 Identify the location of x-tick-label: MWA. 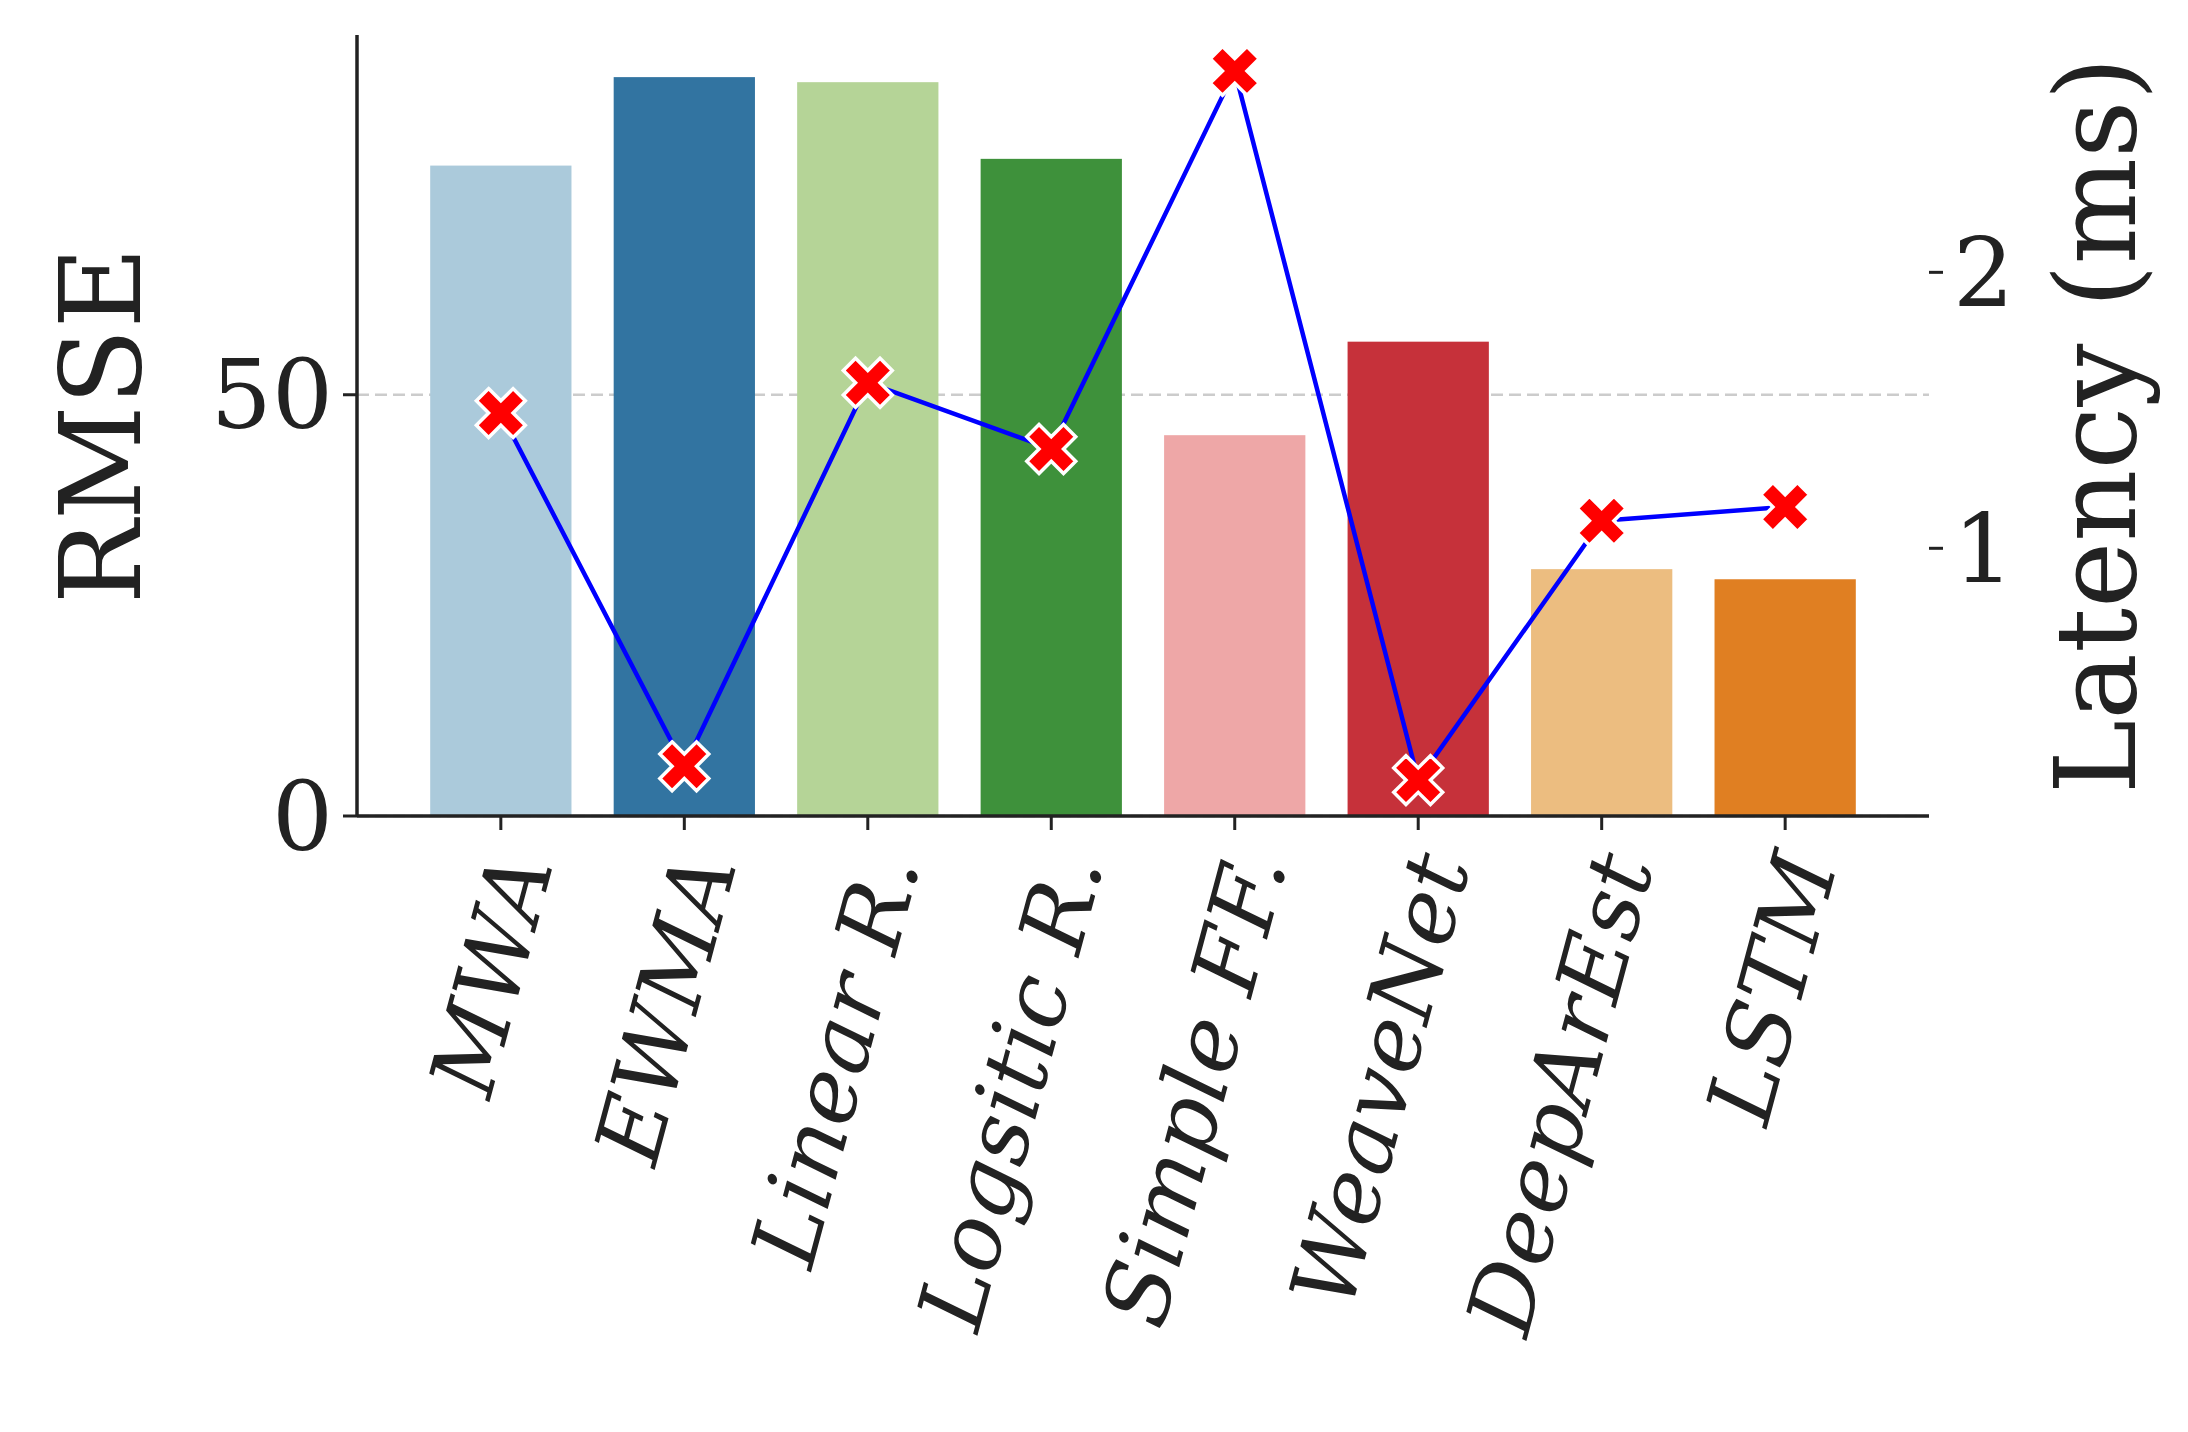
(491, 975).